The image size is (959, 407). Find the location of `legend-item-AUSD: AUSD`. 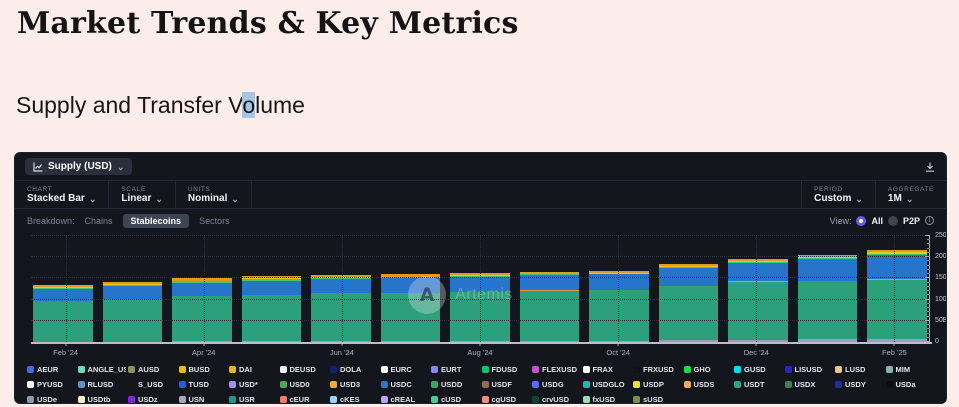

legend-item-AUSD: AUSD is located at coordinates (152, 369).